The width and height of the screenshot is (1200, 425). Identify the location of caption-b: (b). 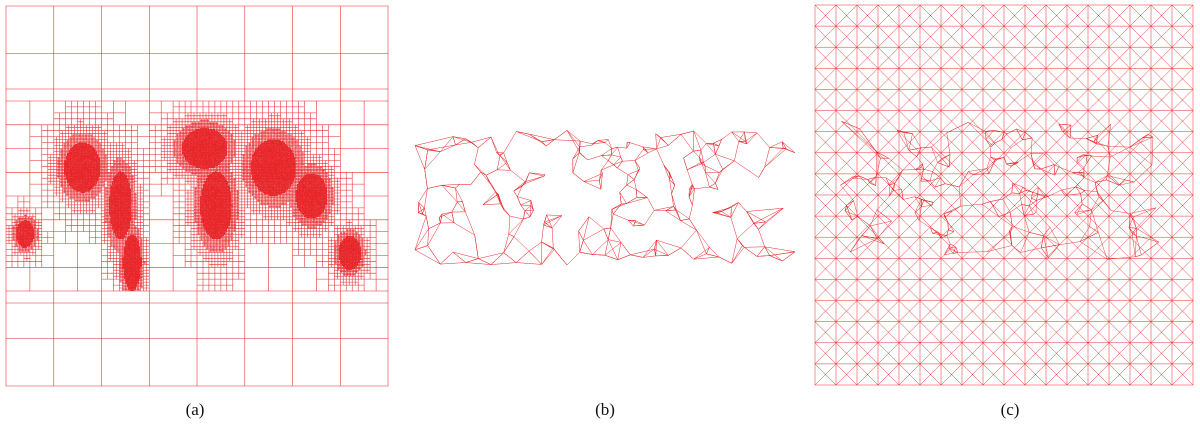
(605, 409).